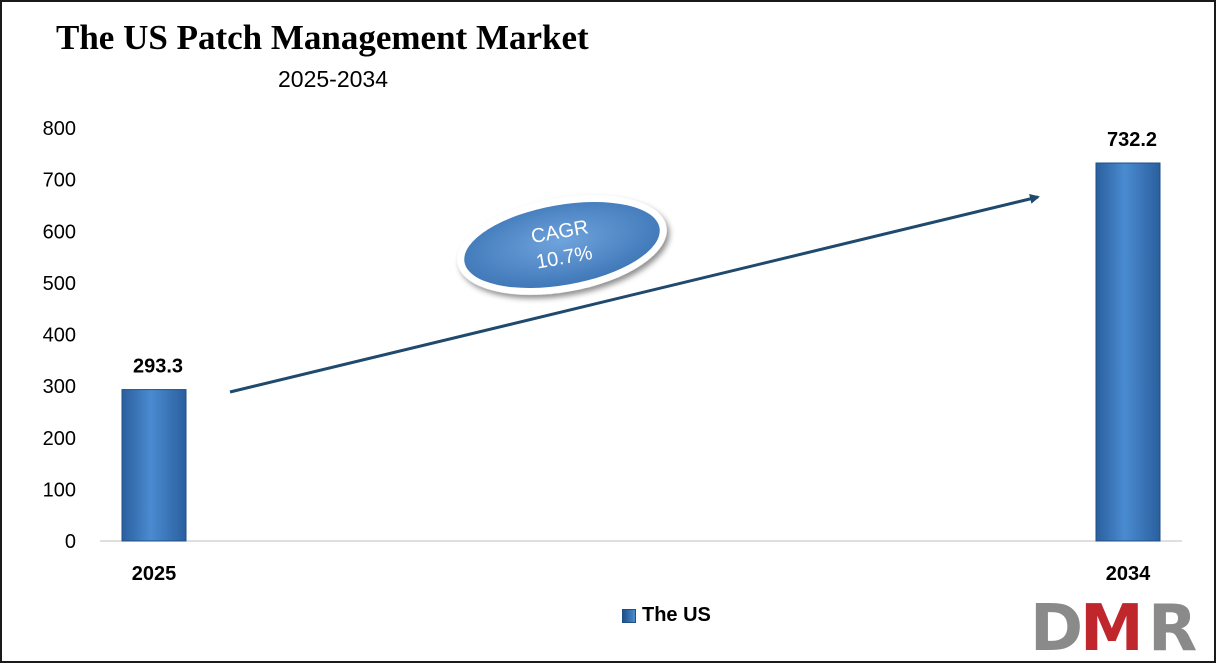 The height and width of the screenshot is (663, 1216). Describe the element at coordinates (154, 465) in the screenshot. I see `bar-2025` at that location.